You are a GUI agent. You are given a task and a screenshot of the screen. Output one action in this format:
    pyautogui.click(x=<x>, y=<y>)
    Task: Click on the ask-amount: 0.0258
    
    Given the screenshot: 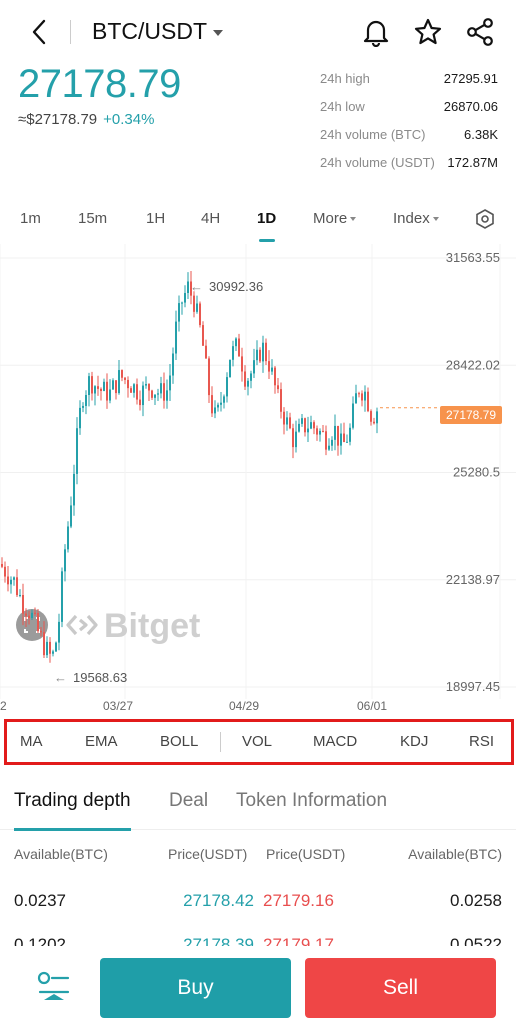 What is the action you would take?
    pyautogui.click(x=476, y=900)
    